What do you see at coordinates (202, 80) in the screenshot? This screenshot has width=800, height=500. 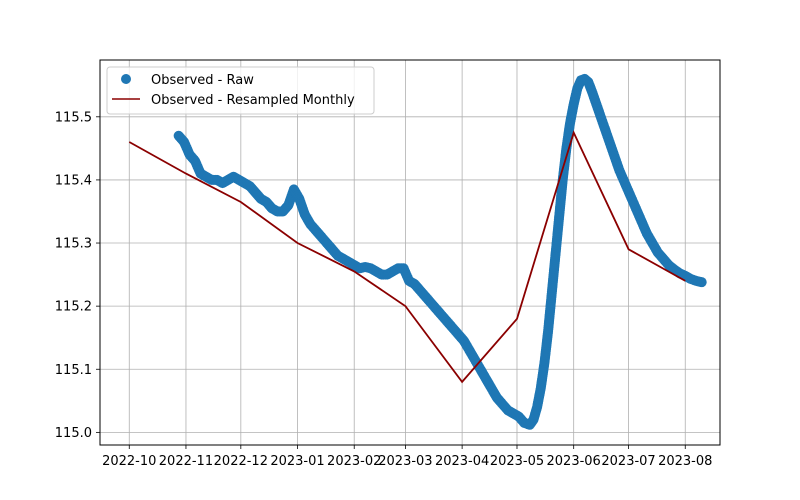 I see `legend-label-raw: Observed - Raw` at bounding box center [202, 80].